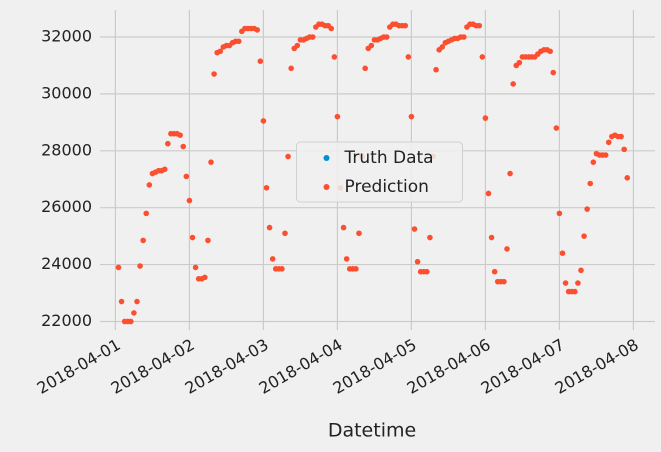  Describe the element at coordinates (66, 92) in the screenshot. I see `y-tick-label: 30000` at that location.